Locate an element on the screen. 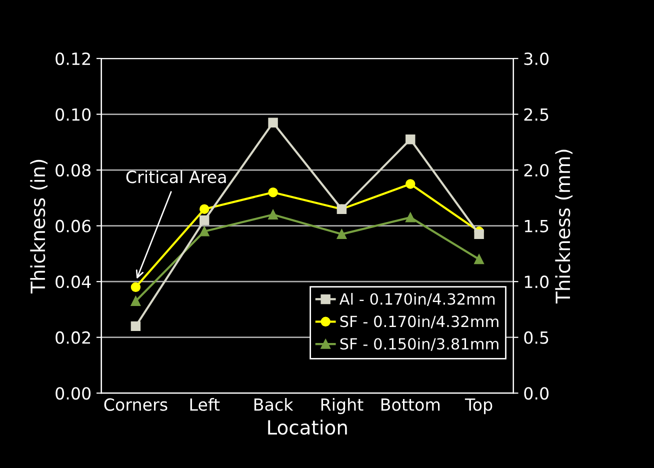 The image size is (654, 468). y2-tick-label: 2.0 is located at coordinates (536, 170).